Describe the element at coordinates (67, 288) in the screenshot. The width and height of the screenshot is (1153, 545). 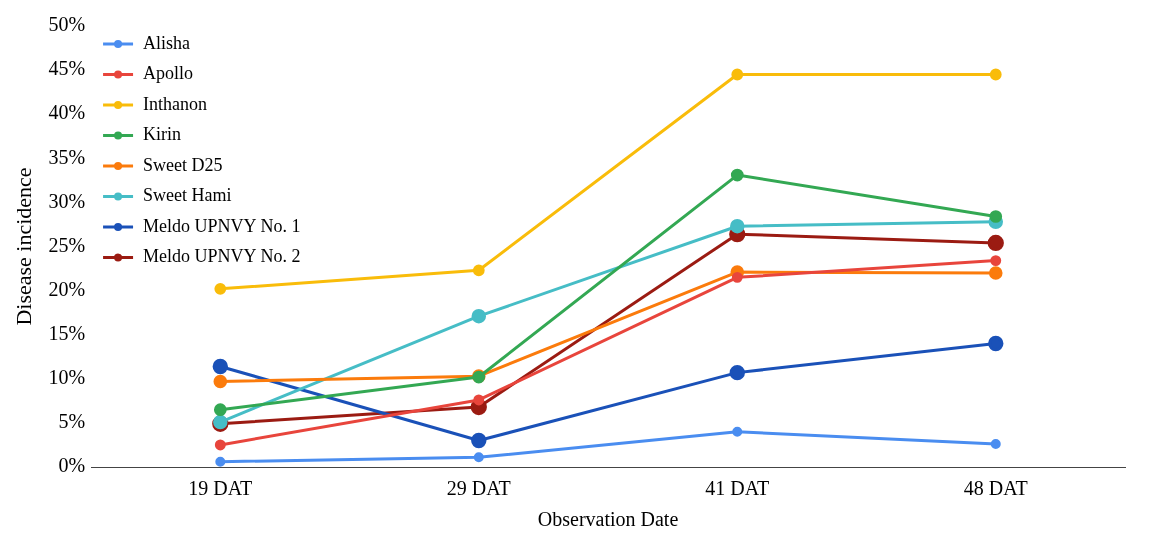
I see `y-tick-label: 20%` at that location.